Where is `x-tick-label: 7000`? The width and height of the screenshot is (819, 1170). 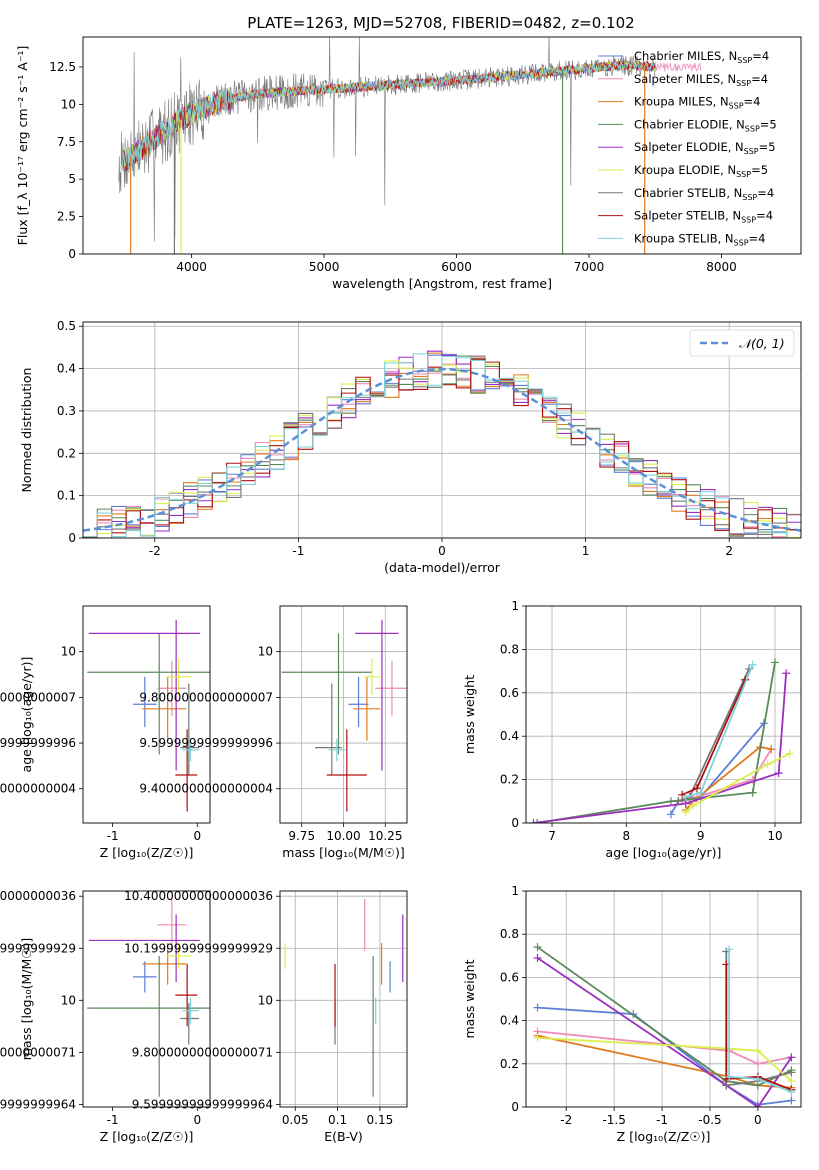
x-tick-label: 7000 is located at coordinates (589, 267).